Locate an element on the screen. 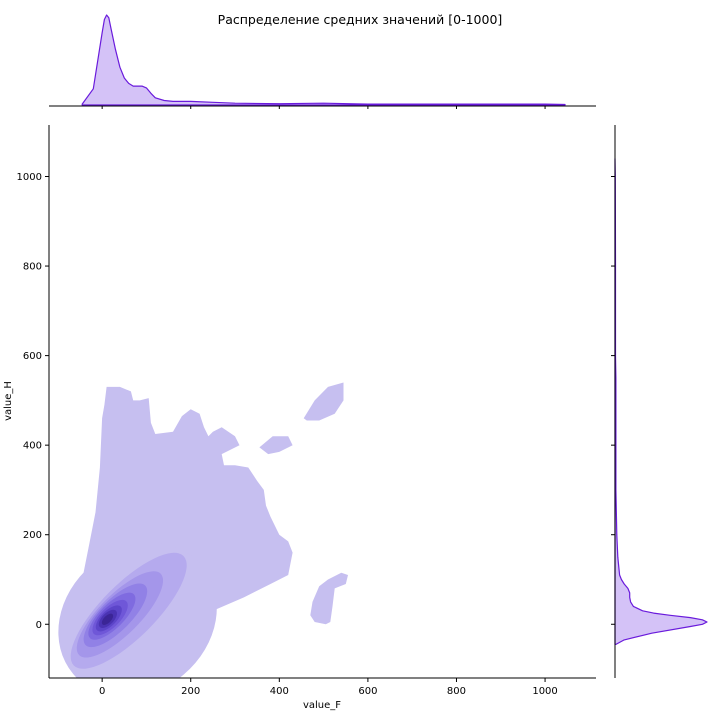 The width and height of the screenshot is (720, 725). marginal-y-density is located at coordinates (661, 401).